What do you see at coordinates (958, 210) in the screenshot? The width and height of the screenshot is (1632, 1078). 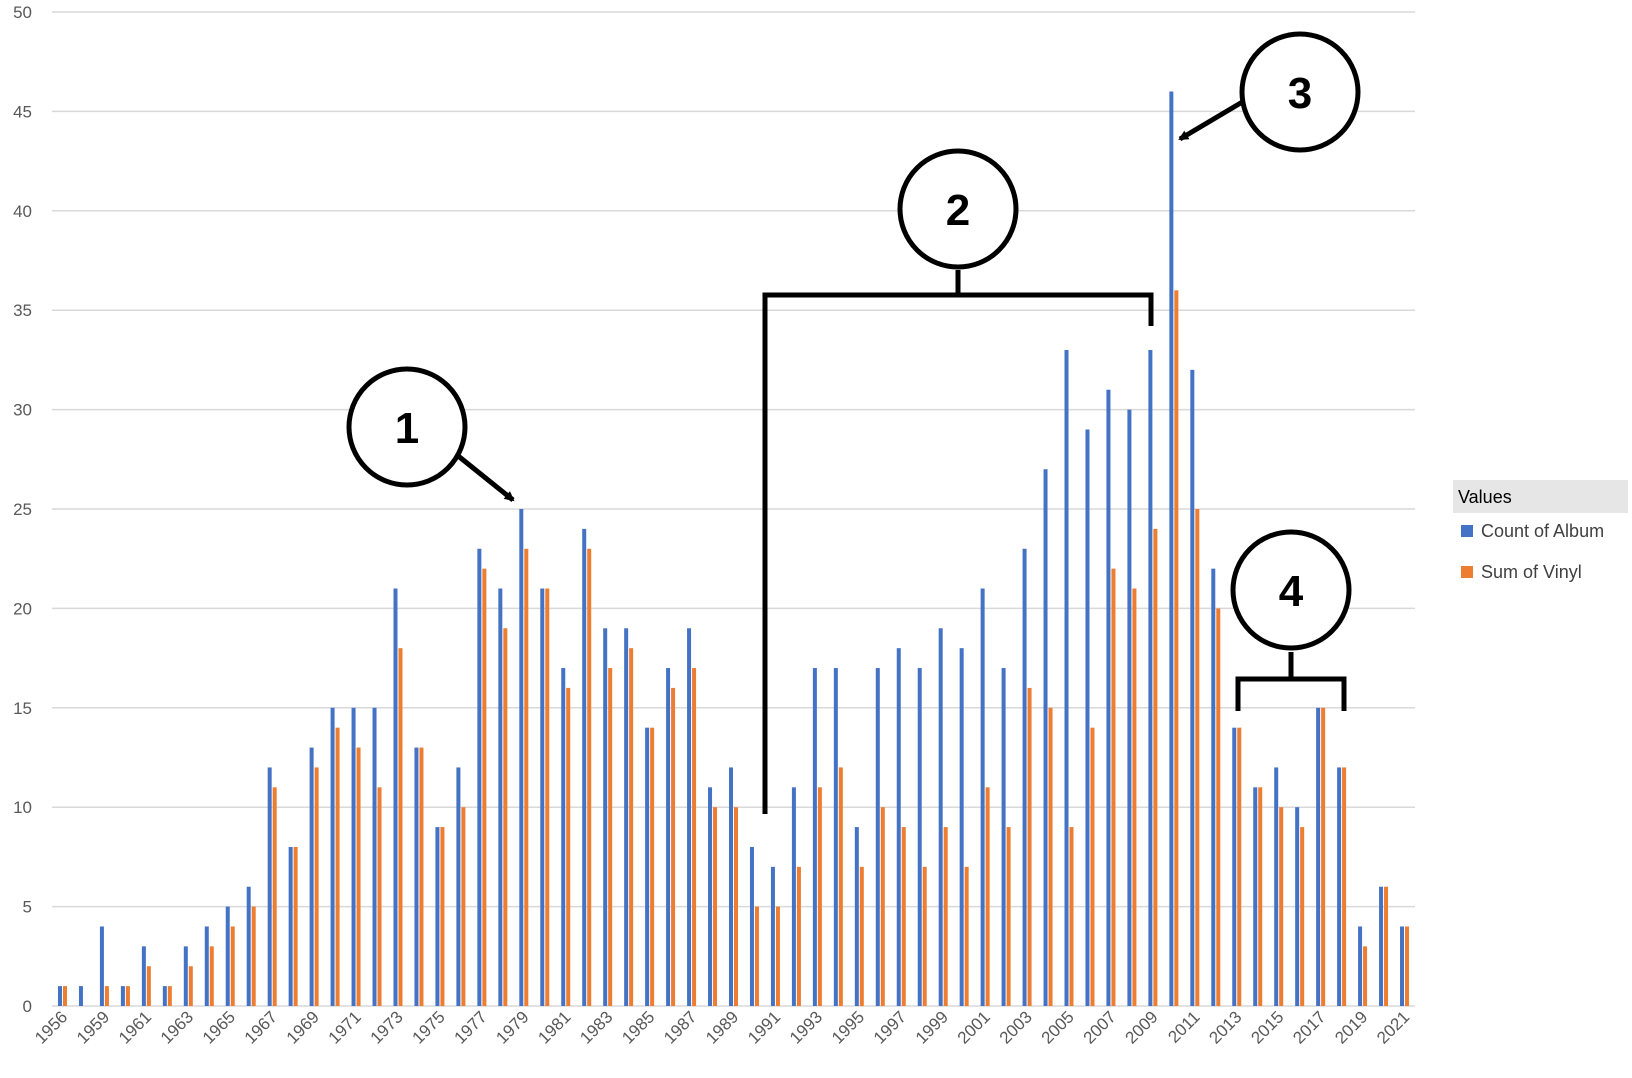 I see `callout-2-number: 2` at bounding box center [958, 210].